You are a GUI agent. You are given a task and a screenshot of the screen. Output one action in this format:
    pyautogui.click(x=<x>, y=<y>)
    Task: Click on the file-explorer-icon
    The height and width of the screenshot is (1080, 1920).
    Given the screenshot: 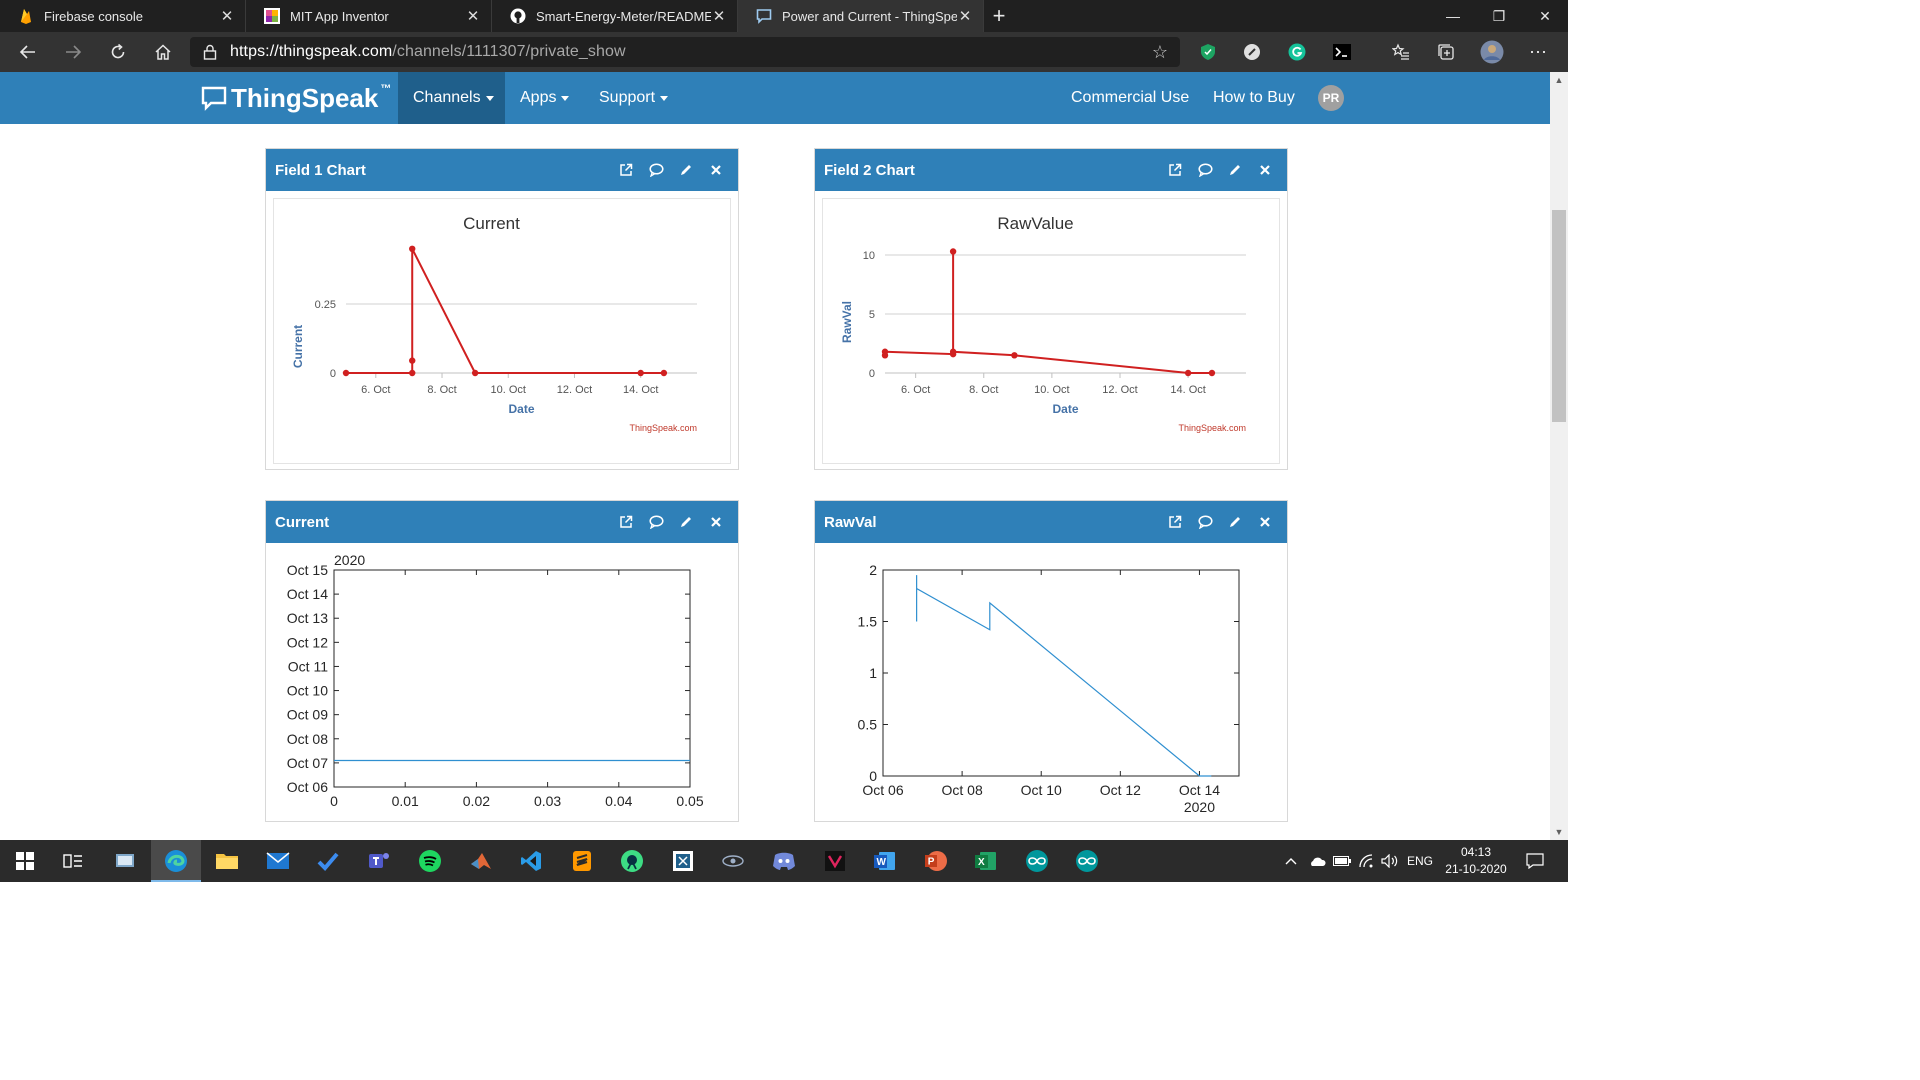 What is the action you would take?
    pyautogui.click(x=227, y=861)
    